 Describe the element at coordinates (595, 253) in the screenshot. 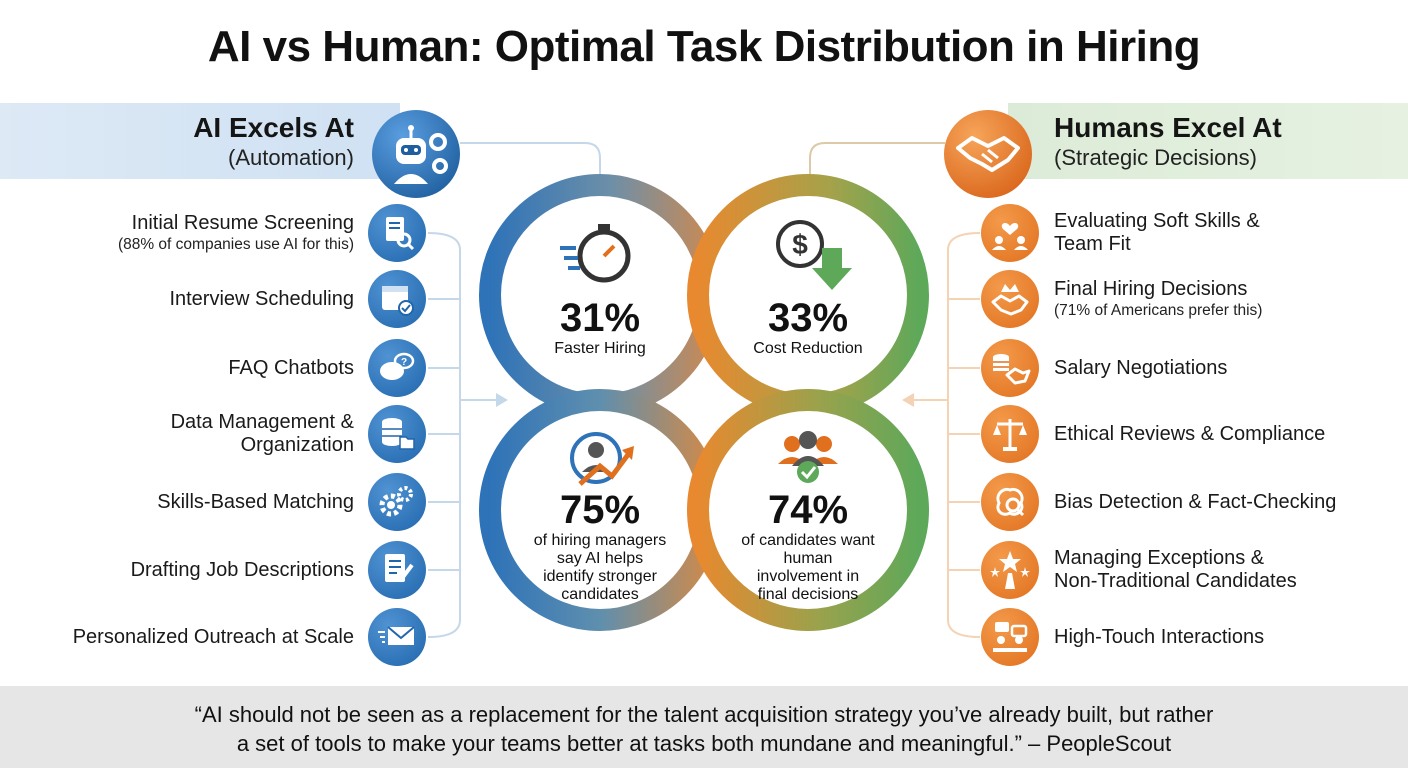

I see `stopwatch-icon` at that location.